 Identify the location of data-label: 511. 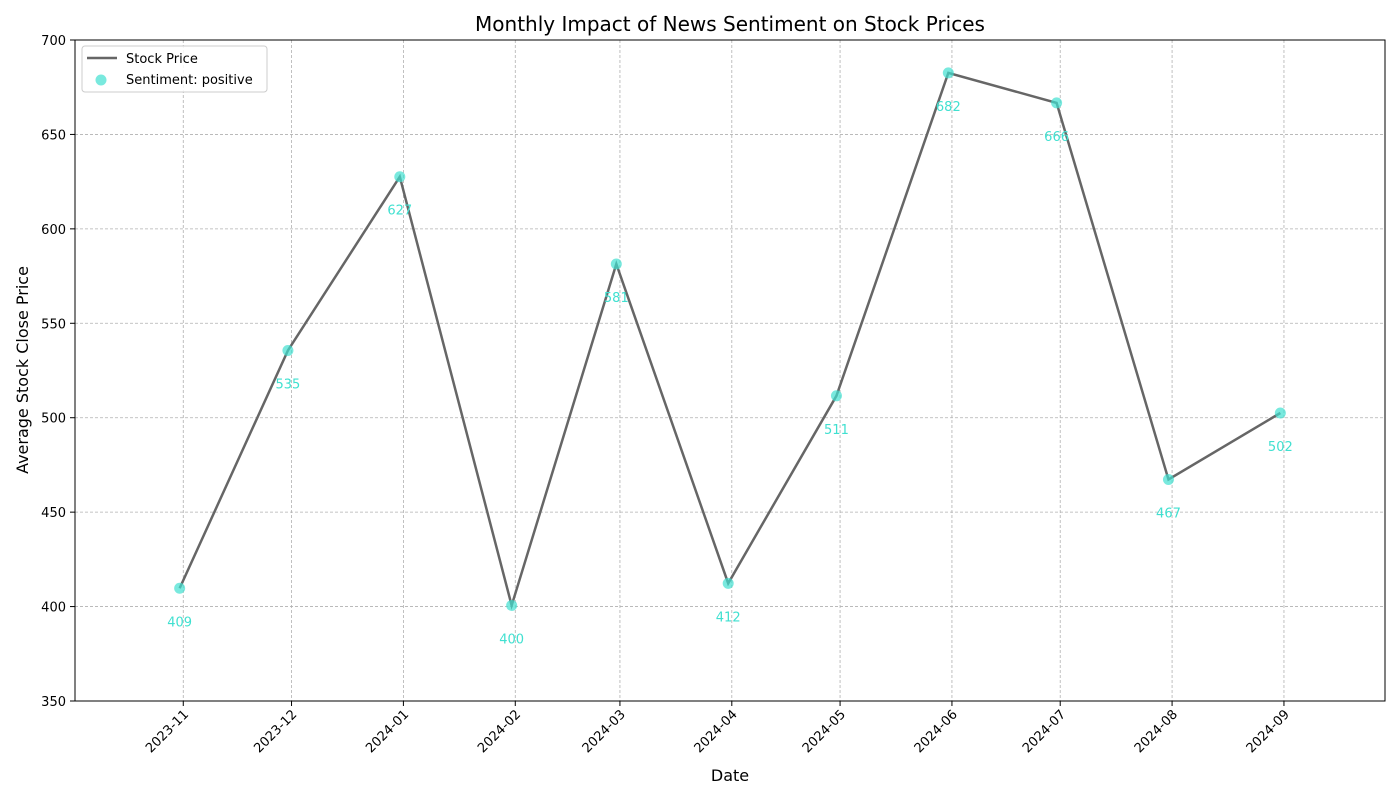
(836, 430).